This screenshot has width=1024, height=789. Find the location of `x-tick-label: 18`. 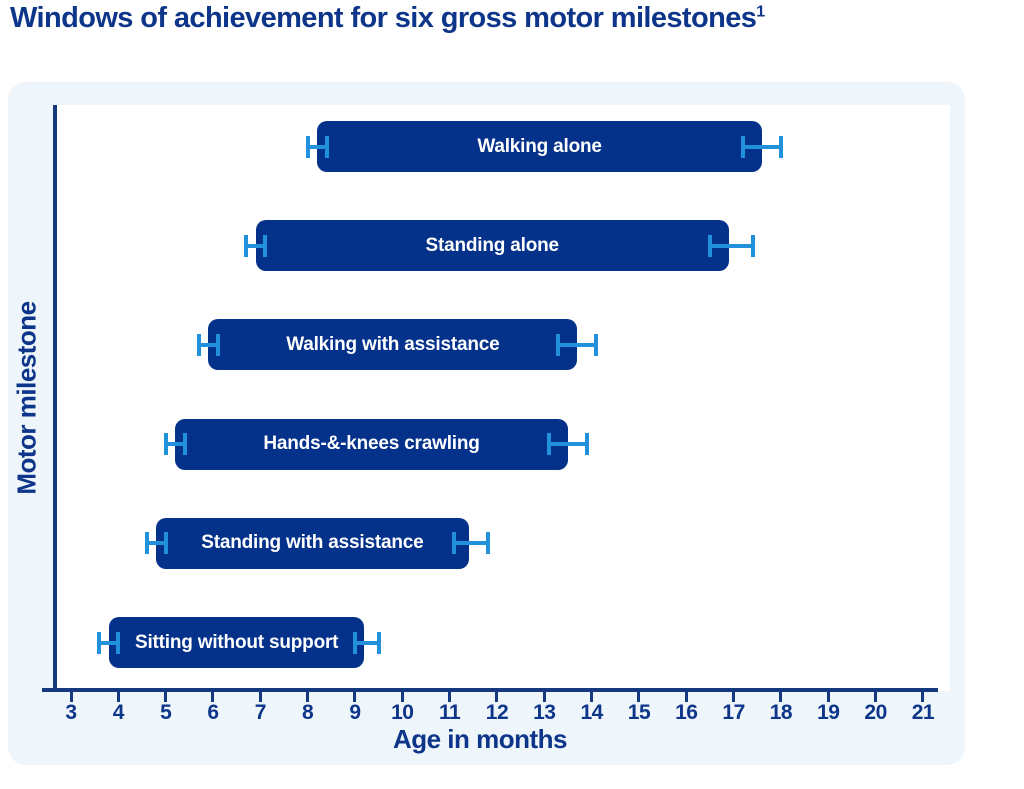

x-tick-label: 18 is located at coordinates (781, 712).